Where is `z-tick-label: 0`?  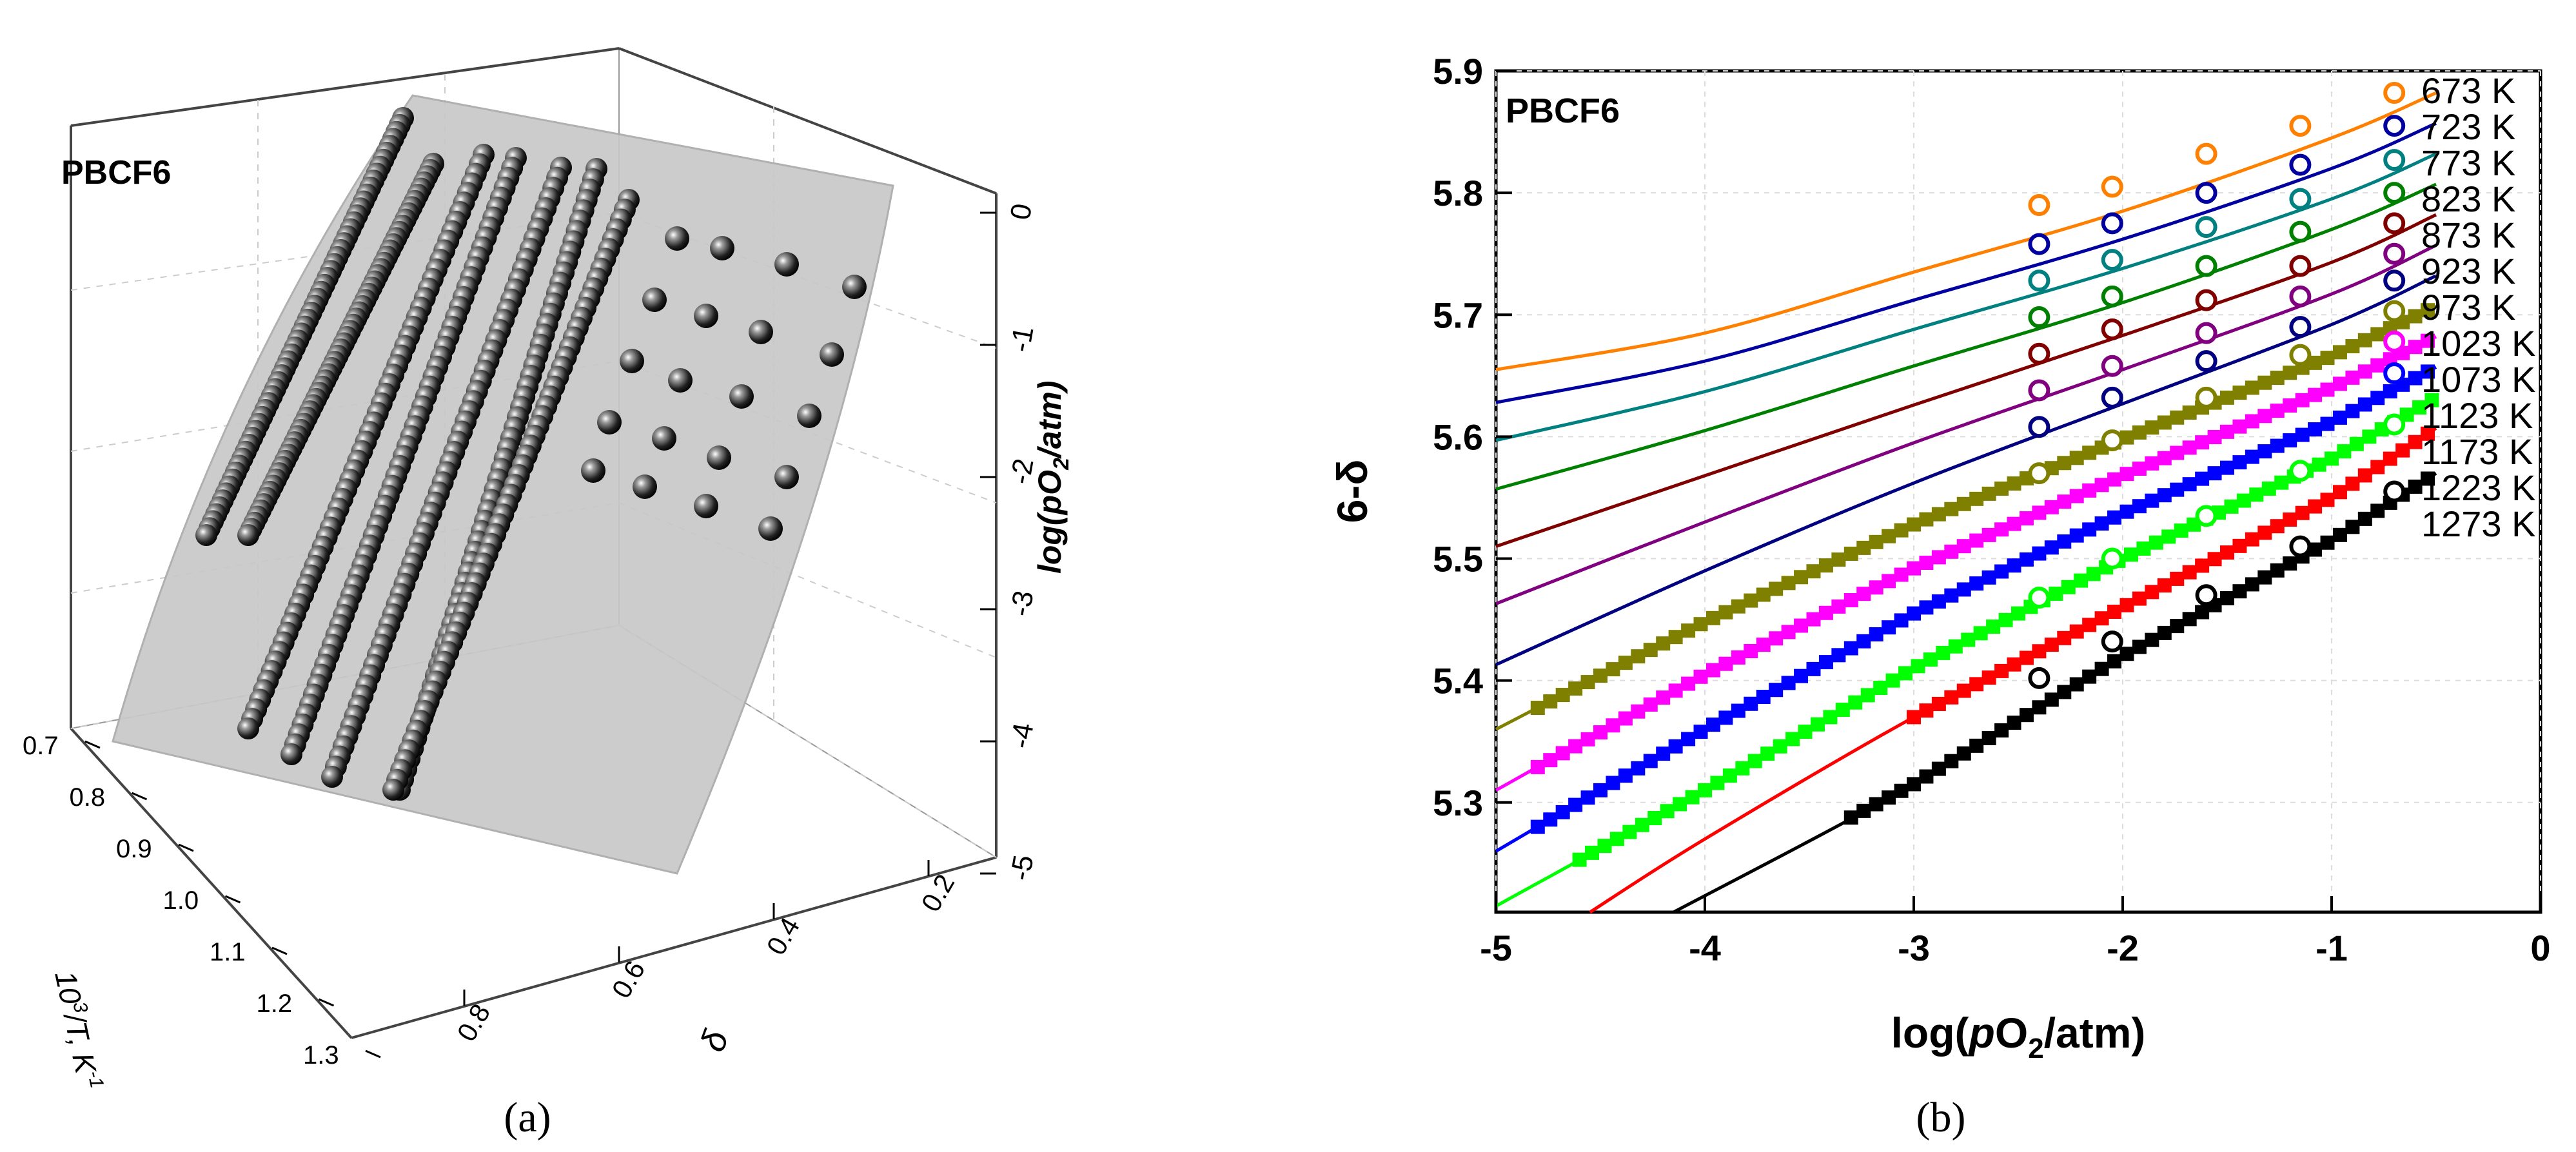 z-tick-label: 0 is located at coordinates (1022, 211).